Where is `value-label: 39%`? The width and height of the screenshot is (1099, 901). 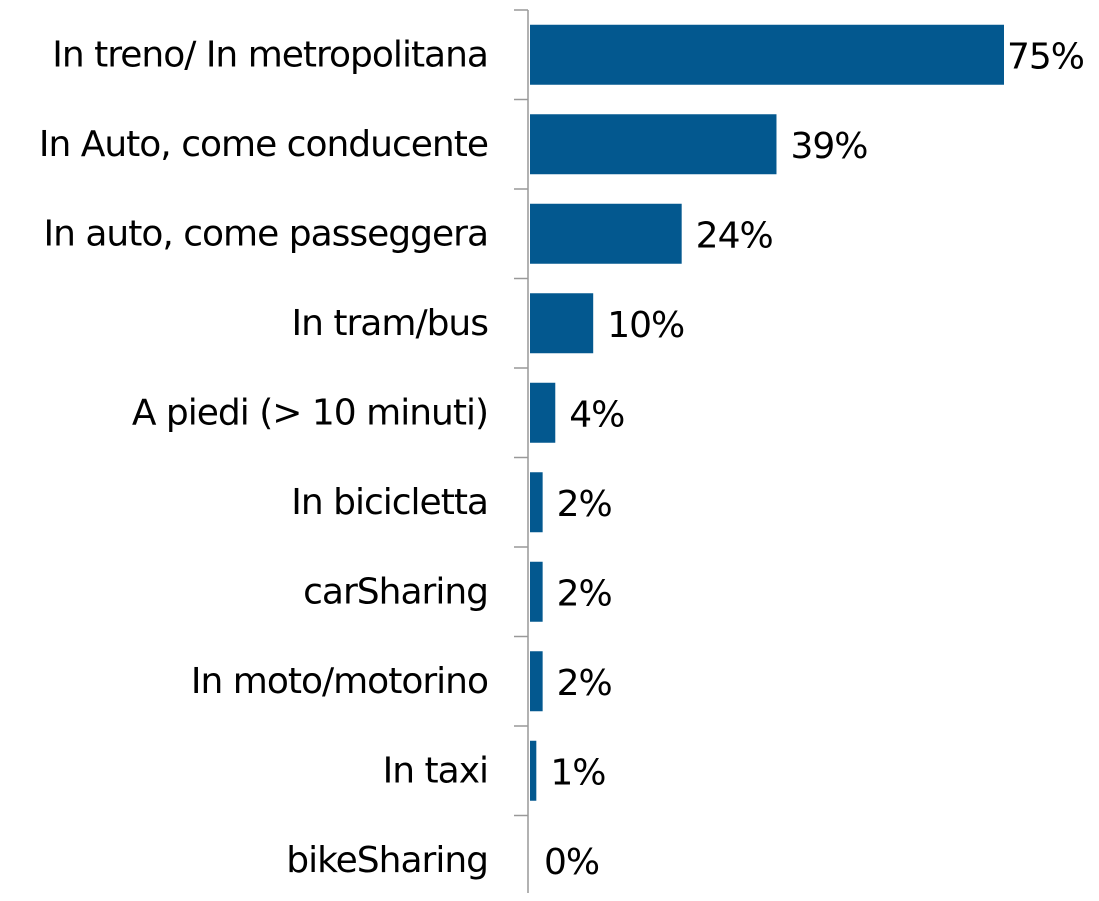
value-label: 39% is located at coordinates (828, 146).